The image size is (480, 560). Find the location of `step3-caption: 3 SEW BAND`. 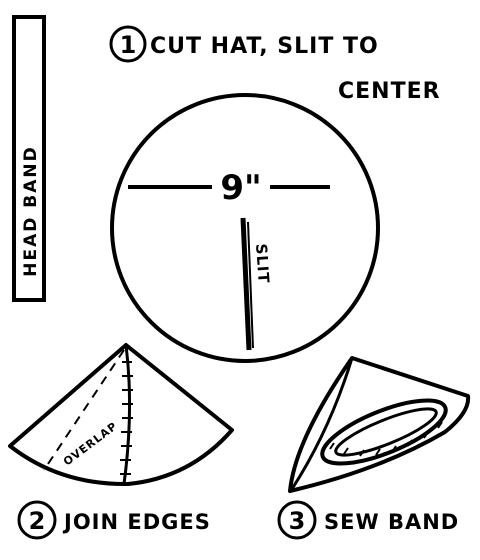

step3-caption: 3 SEW BAND is located at coordinates (368, 520).